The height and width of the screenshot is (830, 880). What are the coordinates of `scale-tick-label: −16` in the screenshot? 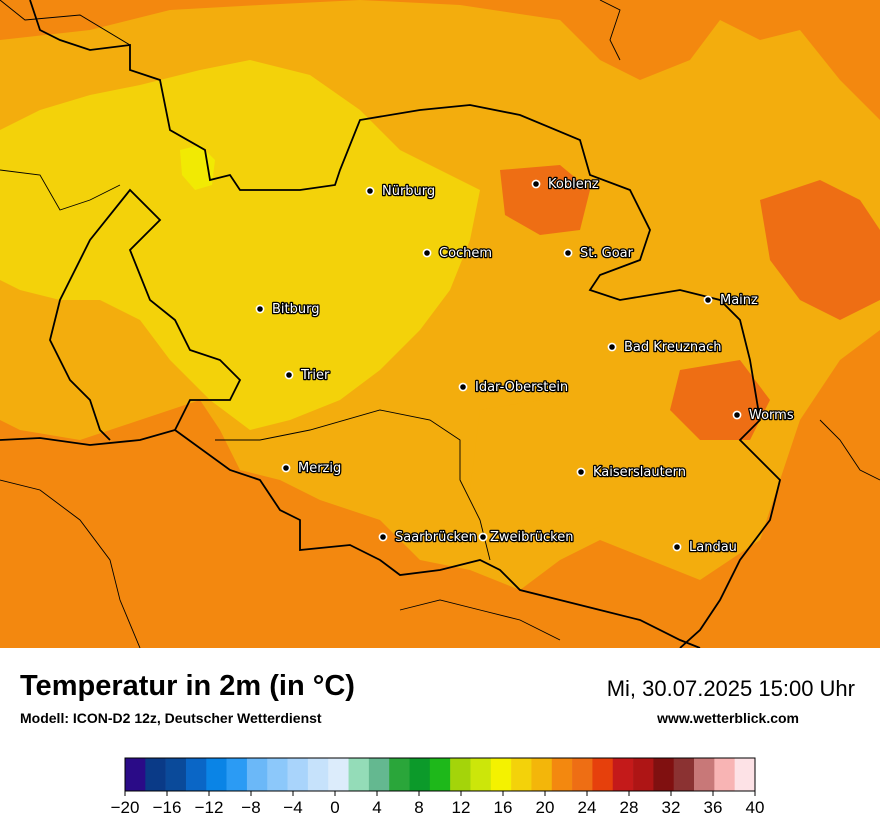 It's located at (167, 807).